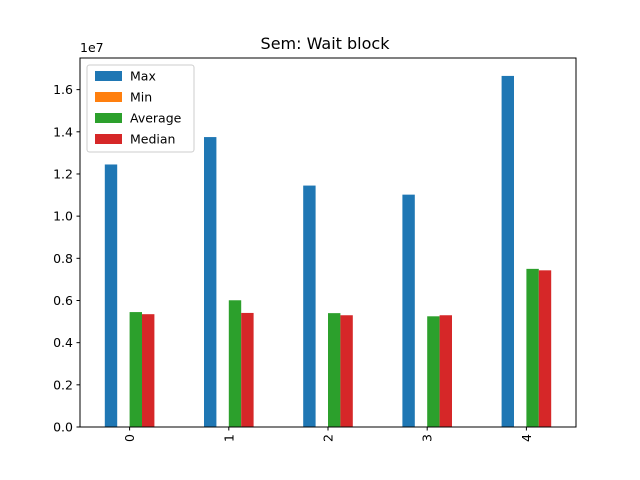  What do you see at coordinates (129, 438) in the screenshot?
I see `x-tick-label: 0` at bounding box center [129, 438].